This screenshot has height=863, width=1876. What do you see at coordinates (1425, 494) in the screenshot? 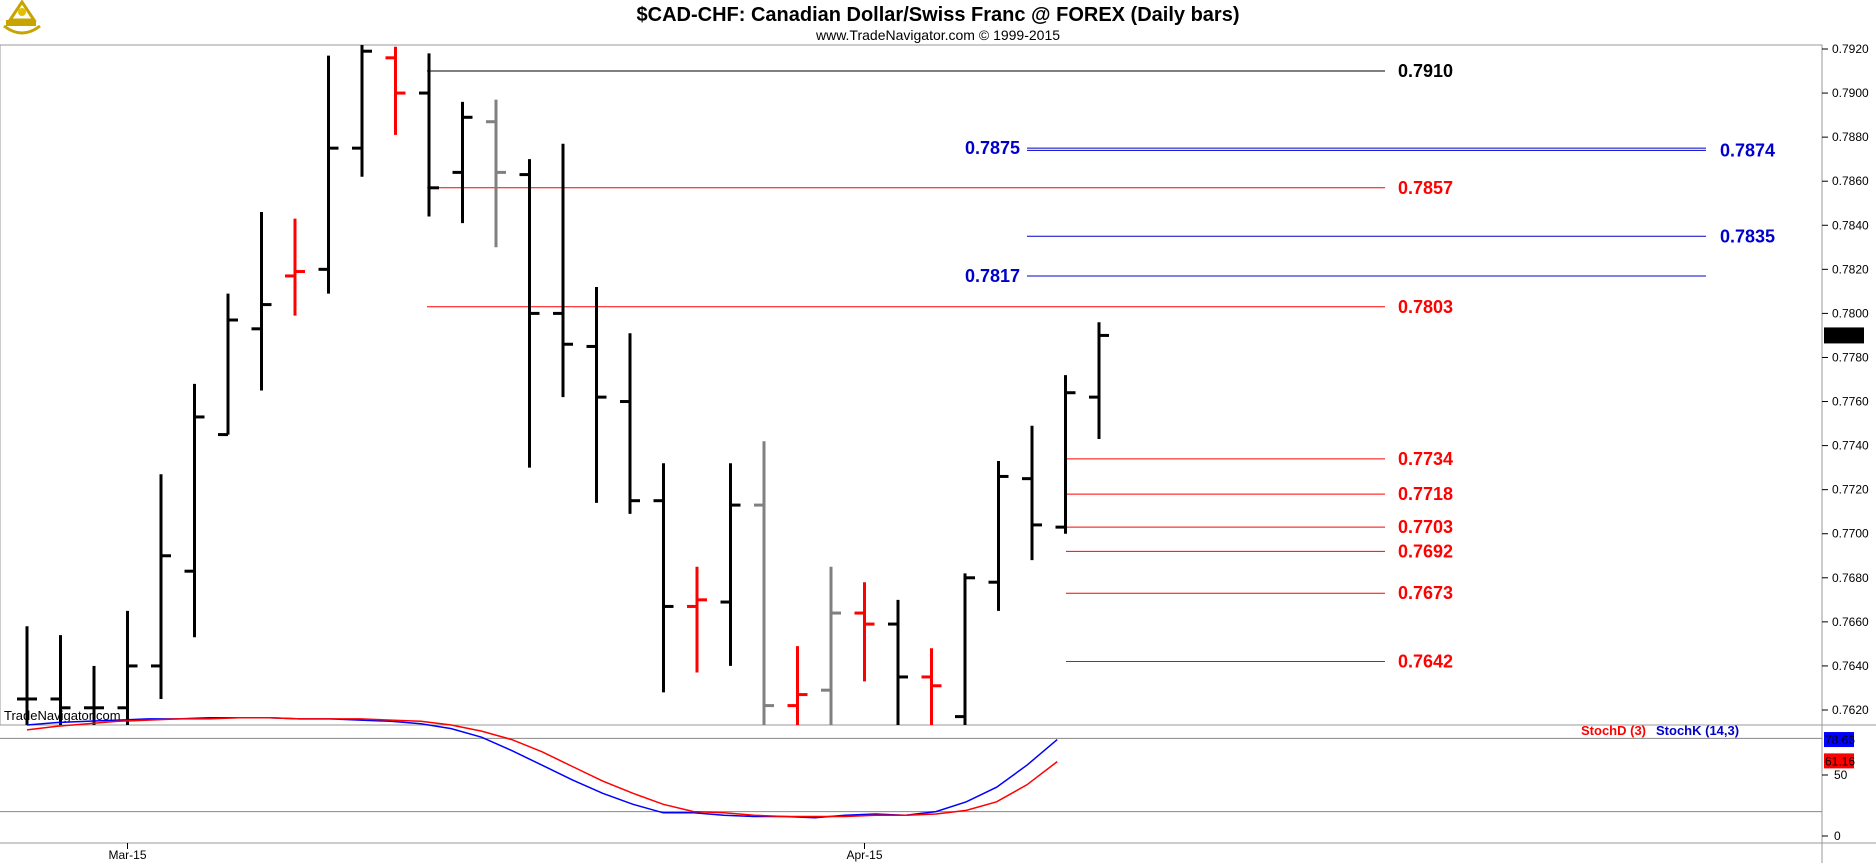
I see `level-label: 0.7718` at bounding box center [1425, 494].